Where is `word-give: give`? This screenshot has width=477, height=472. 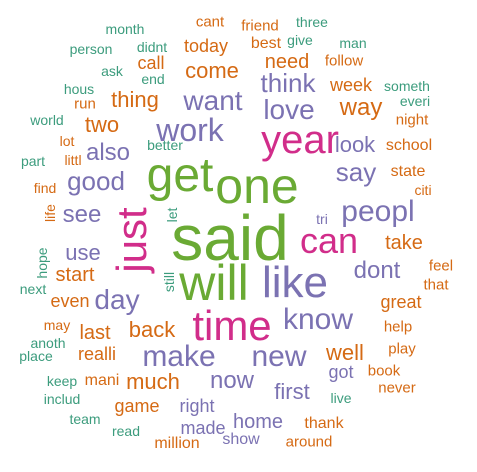
word-give: give is located at coordinates (300, 40).